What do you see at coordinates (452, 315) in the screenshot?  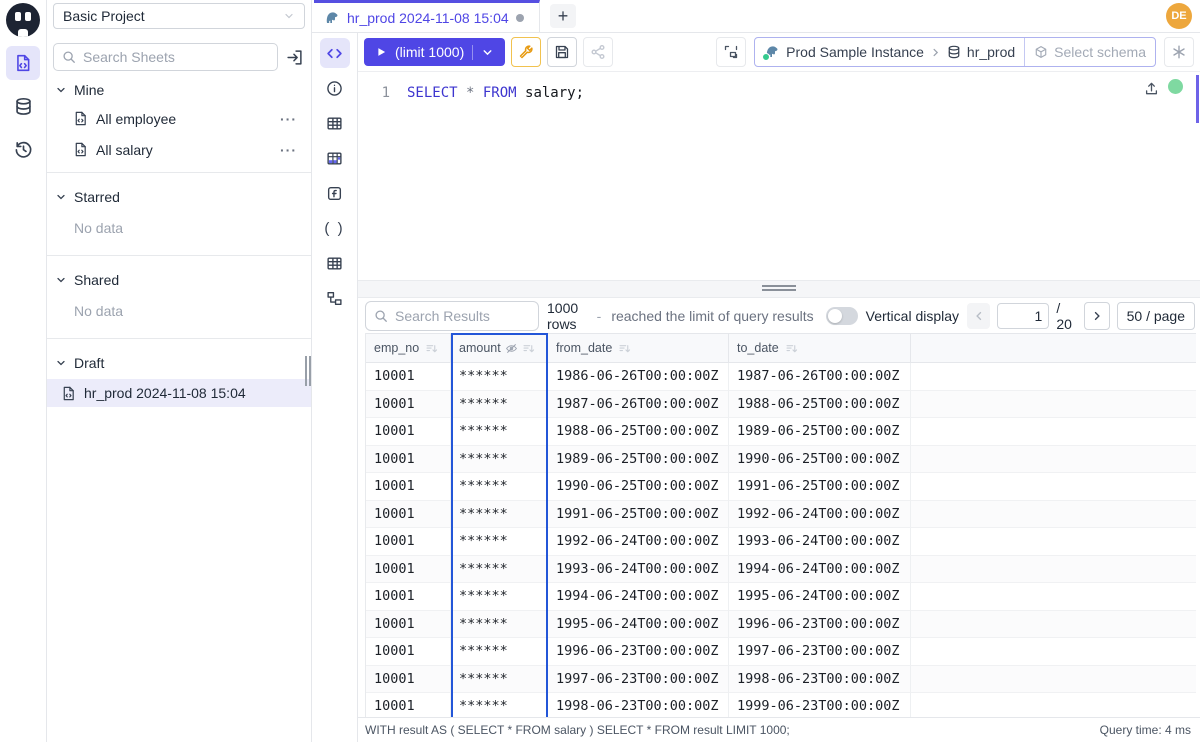 I see `search-results-input: Search Results` at bounding box center [452, 315].